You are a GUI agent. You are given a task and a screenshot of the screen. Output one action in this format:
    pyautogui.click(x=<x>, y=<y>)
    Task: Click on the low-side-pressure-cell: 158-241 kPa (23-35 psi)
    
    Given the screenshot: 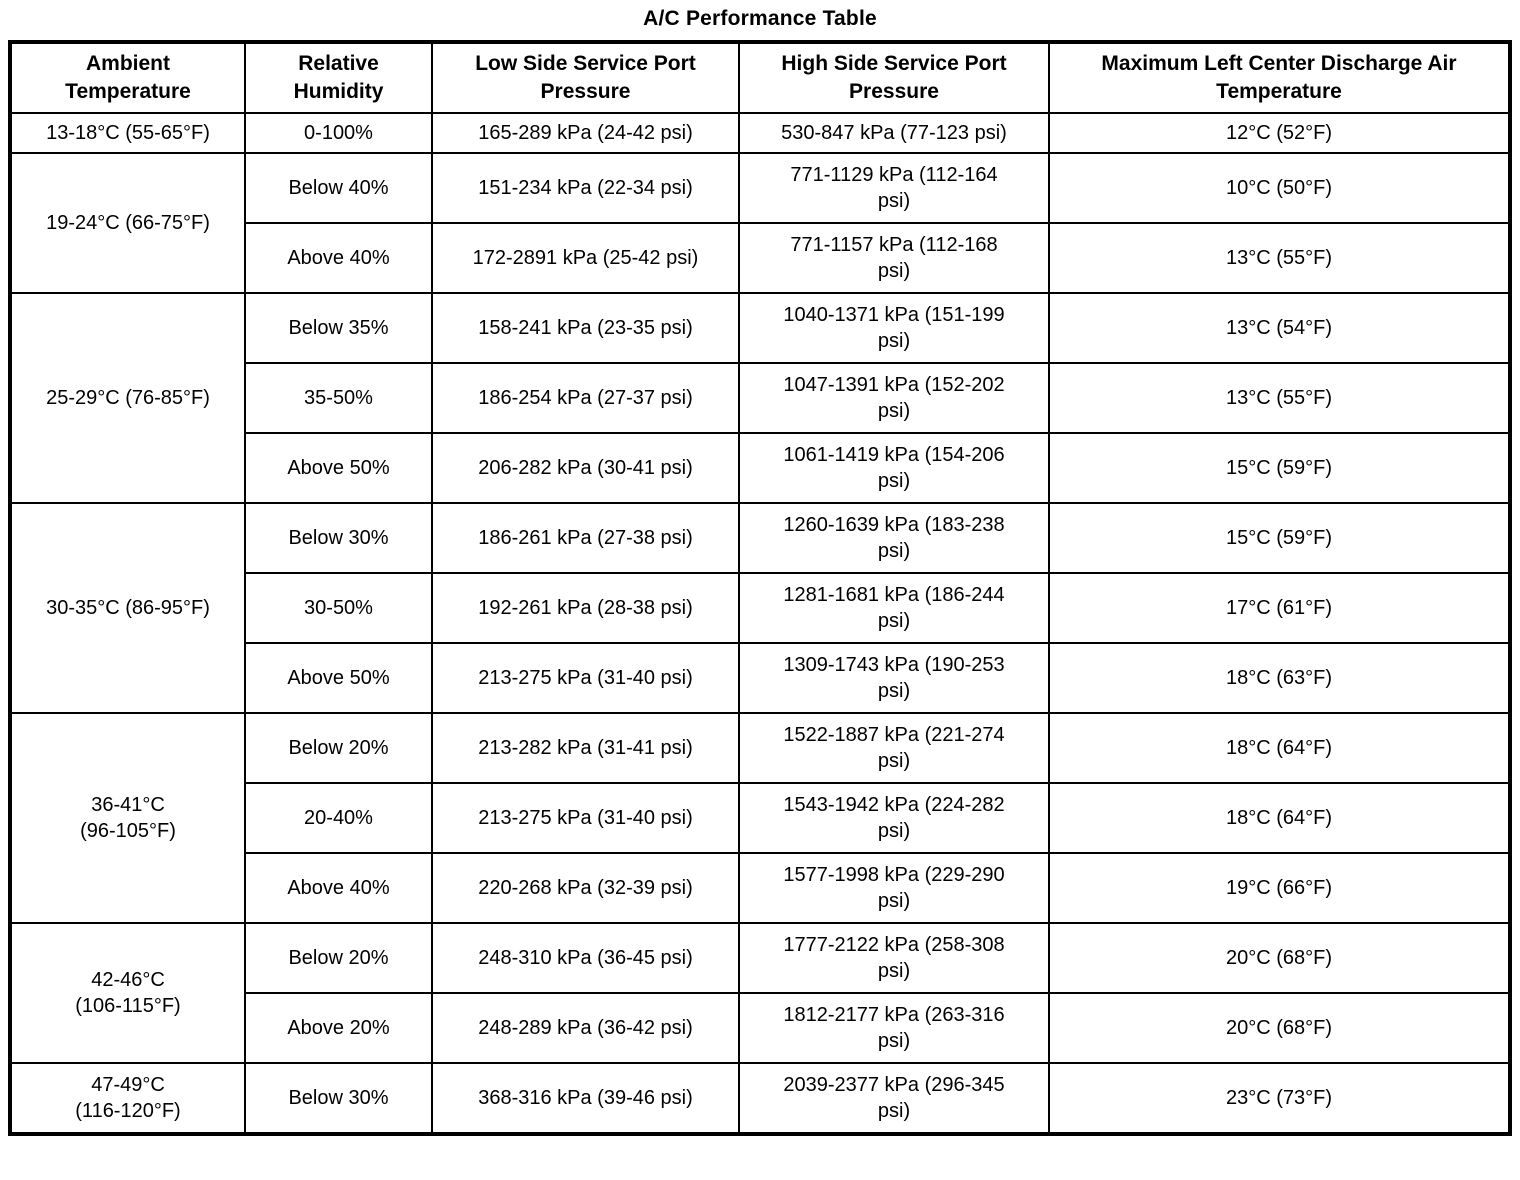 What is the action you would take?
    pyautogui.click(x=585, y=328)
    